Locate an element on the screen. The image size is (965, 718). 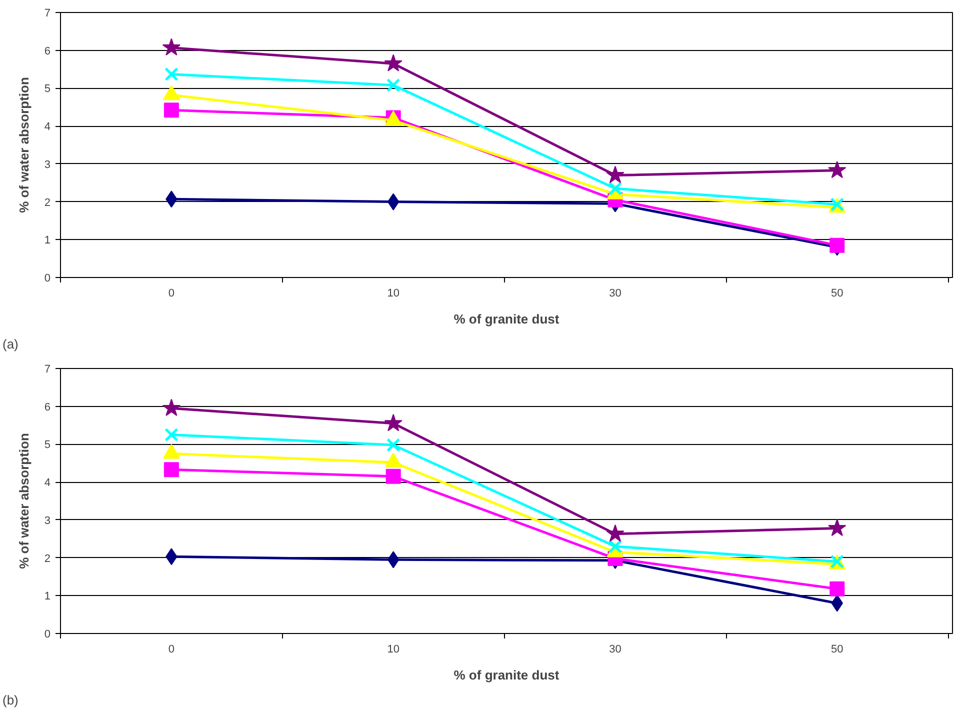
text: (a) is located at coordinates (10, 344).